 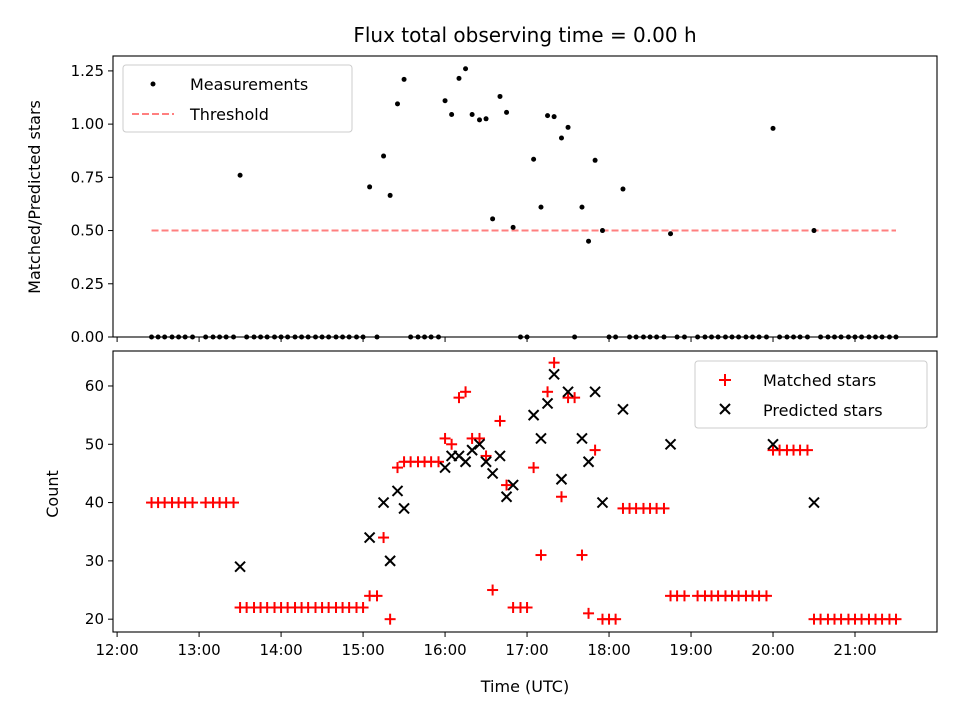 What do you see at coordinates (52, 494) in the screenshot?
I see `bottom-y-axis-label: Count` at bounding box center [52, 494].